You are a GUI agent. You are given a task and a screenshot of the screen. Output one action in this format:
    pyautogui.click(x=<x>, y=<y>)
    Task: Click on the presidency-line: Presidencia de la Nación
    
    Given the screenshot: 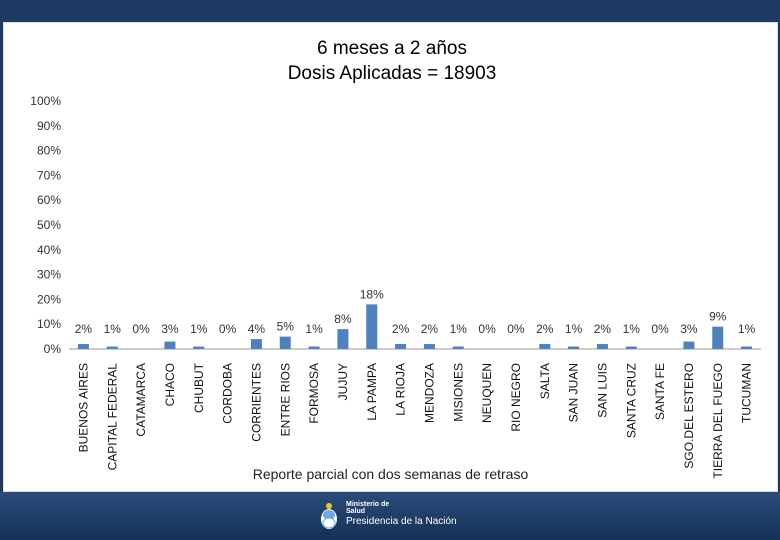 What is the action you would take?
    pyautogui.click(x=401, y=521)
    